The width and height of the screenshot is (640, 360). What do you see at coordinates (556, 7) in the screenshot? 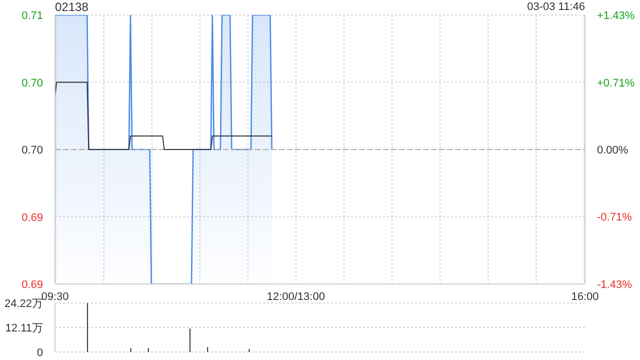
I see `text: 03-03 11:46` at bounding box center [556, 7].